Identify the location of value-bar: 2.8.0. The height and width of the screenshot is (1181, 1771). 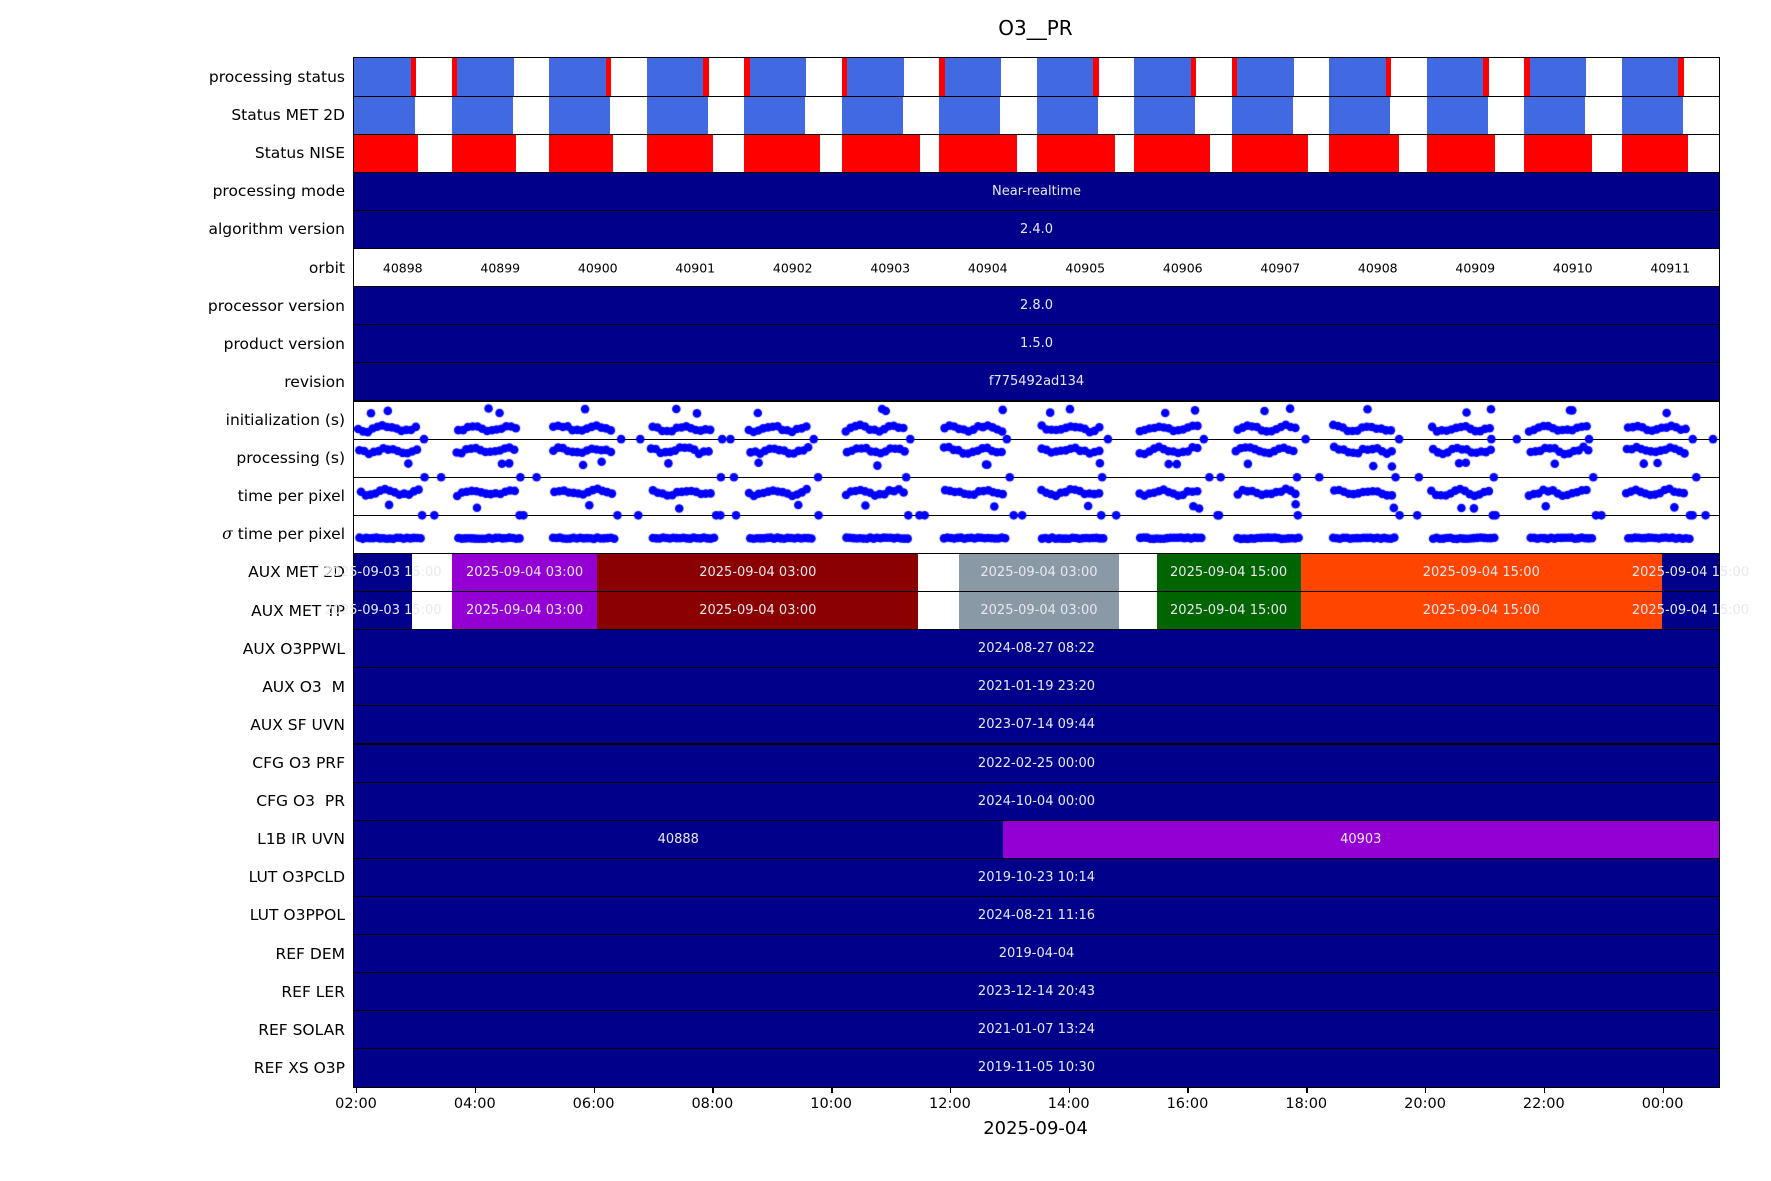
(1036, 305).